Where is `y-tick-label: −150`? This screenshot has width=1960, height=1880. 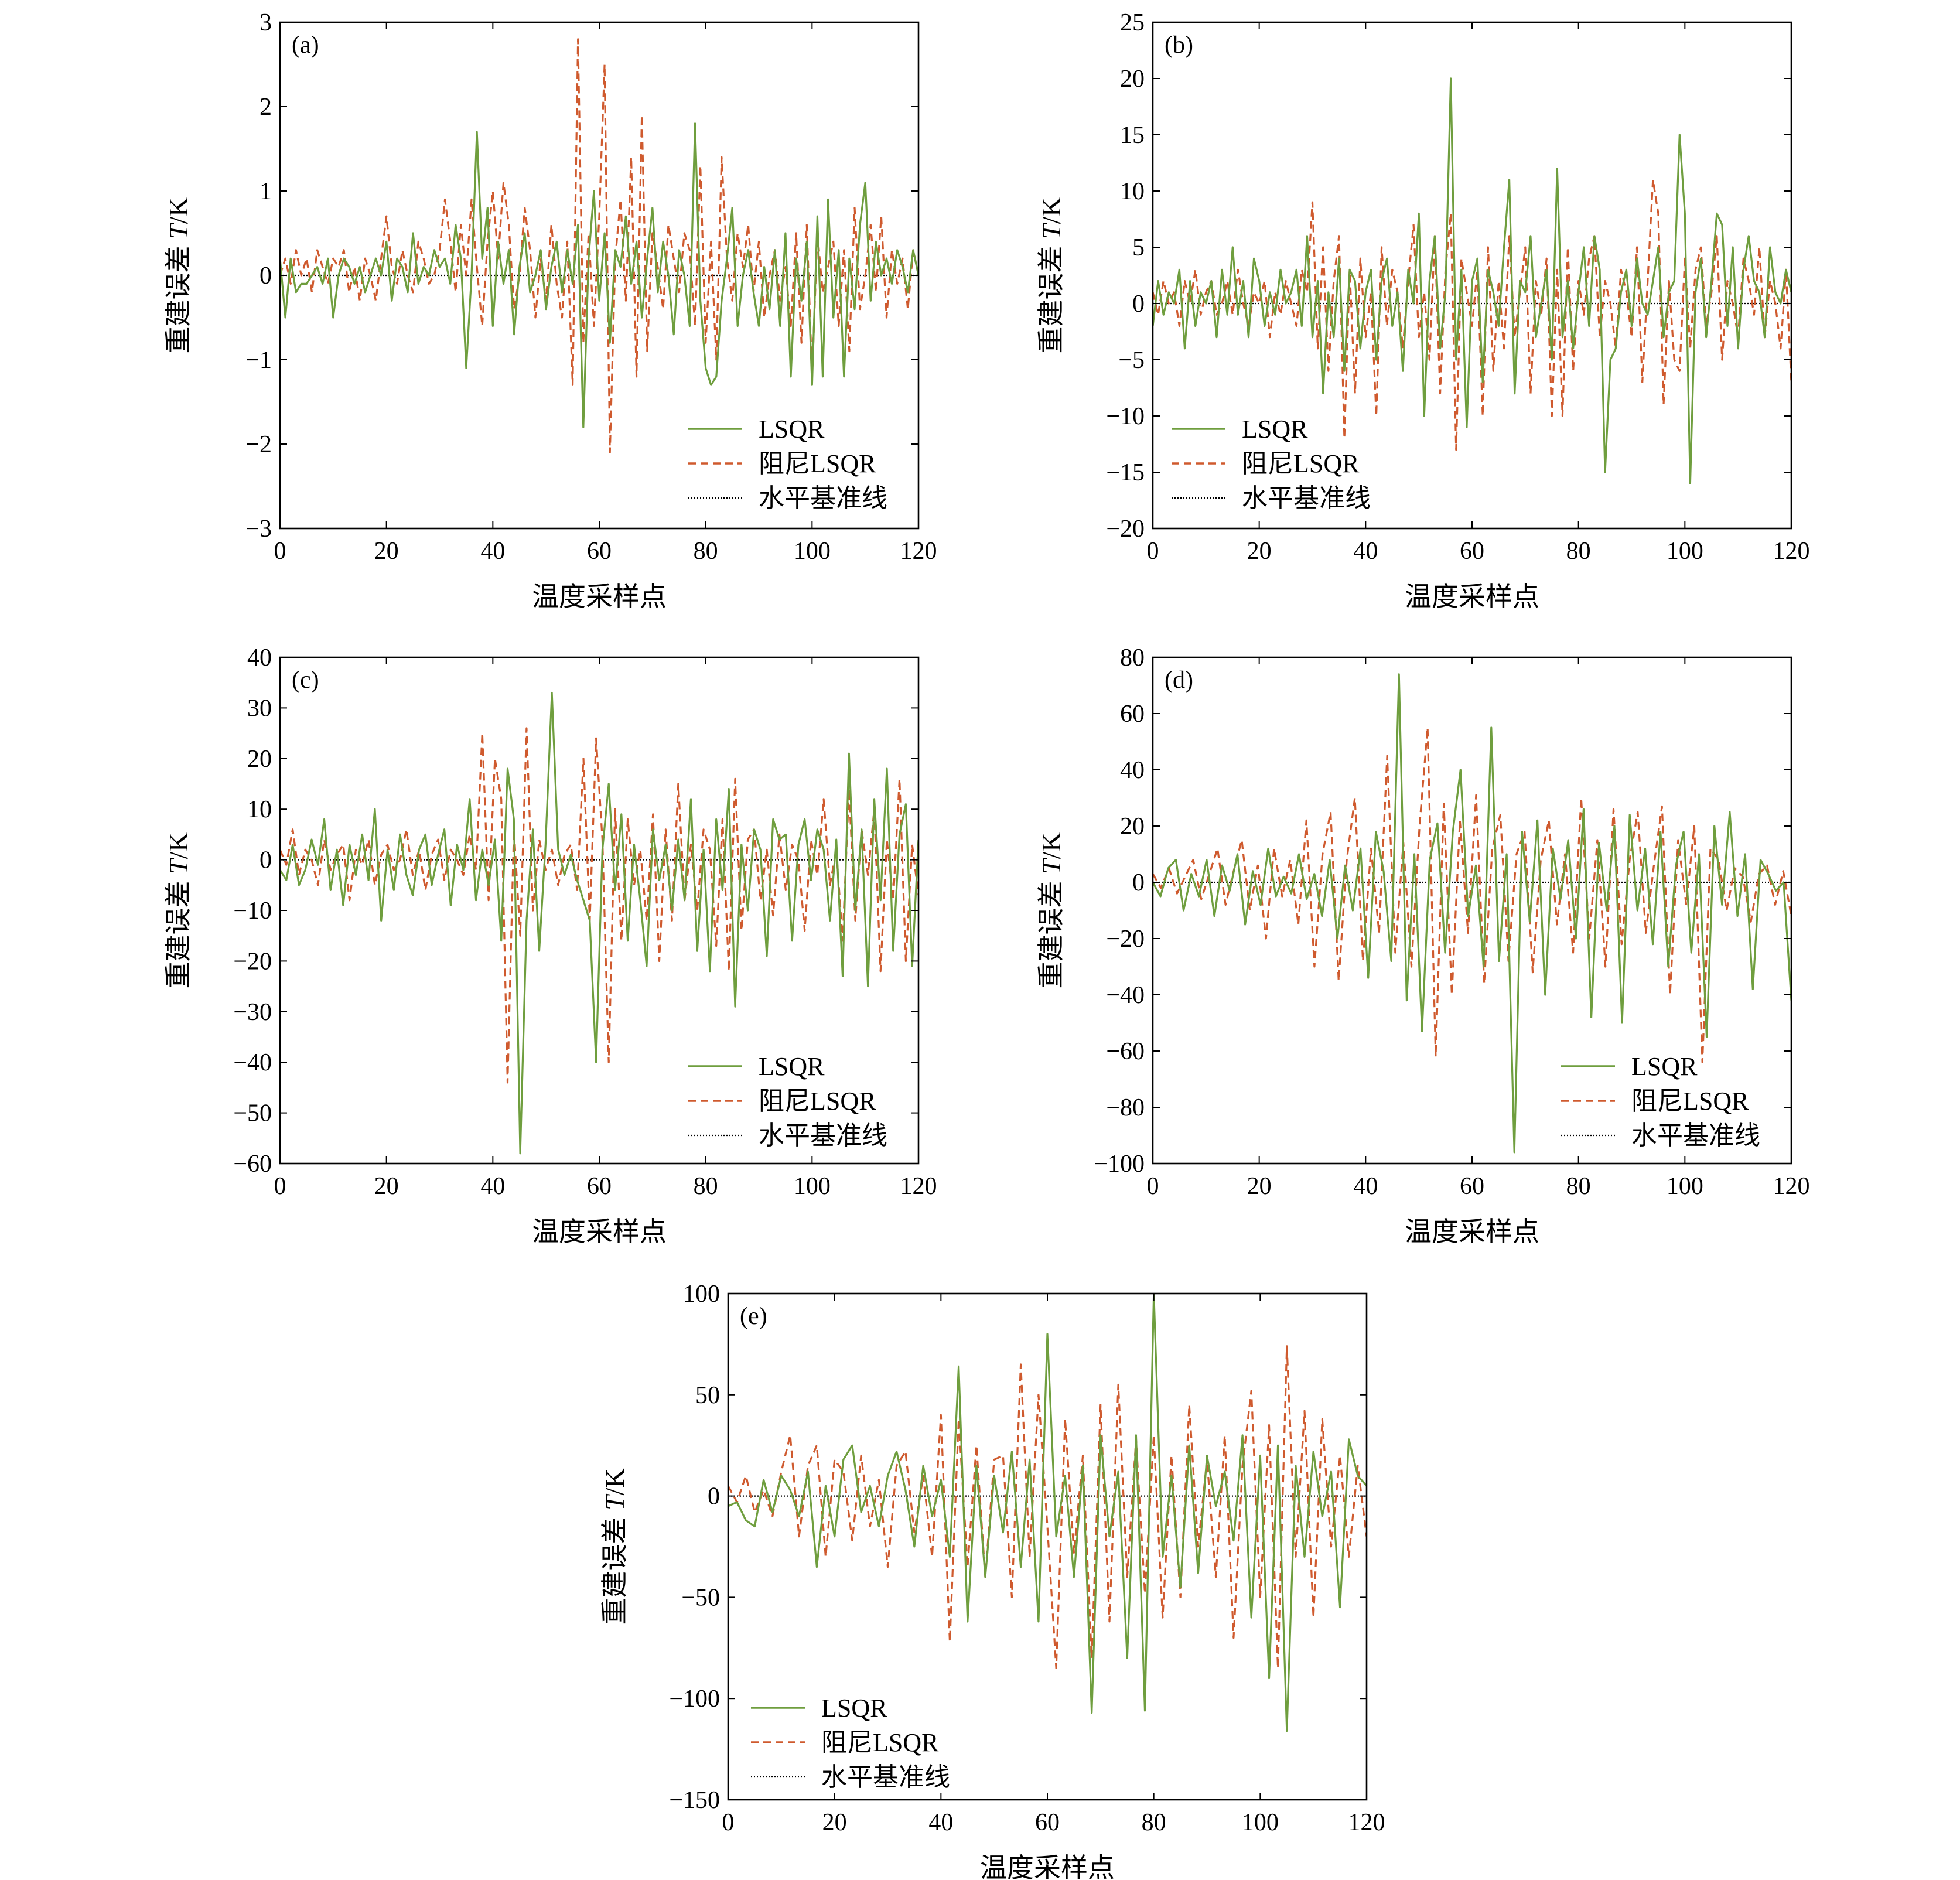
y-tick-label: −150 is located at coordinates (694, 1800).